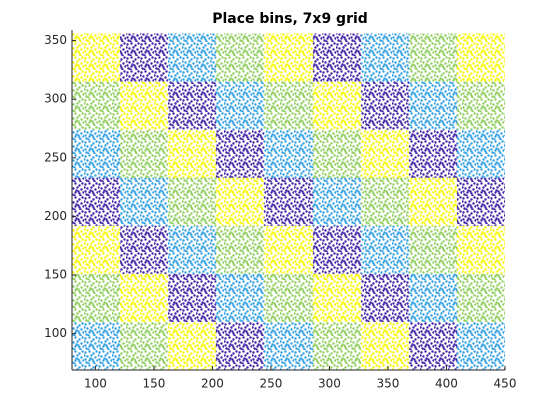  Describe the element at coordinates (270, 384) in the screenshot. I see `x-tick-label: 250` at that location.